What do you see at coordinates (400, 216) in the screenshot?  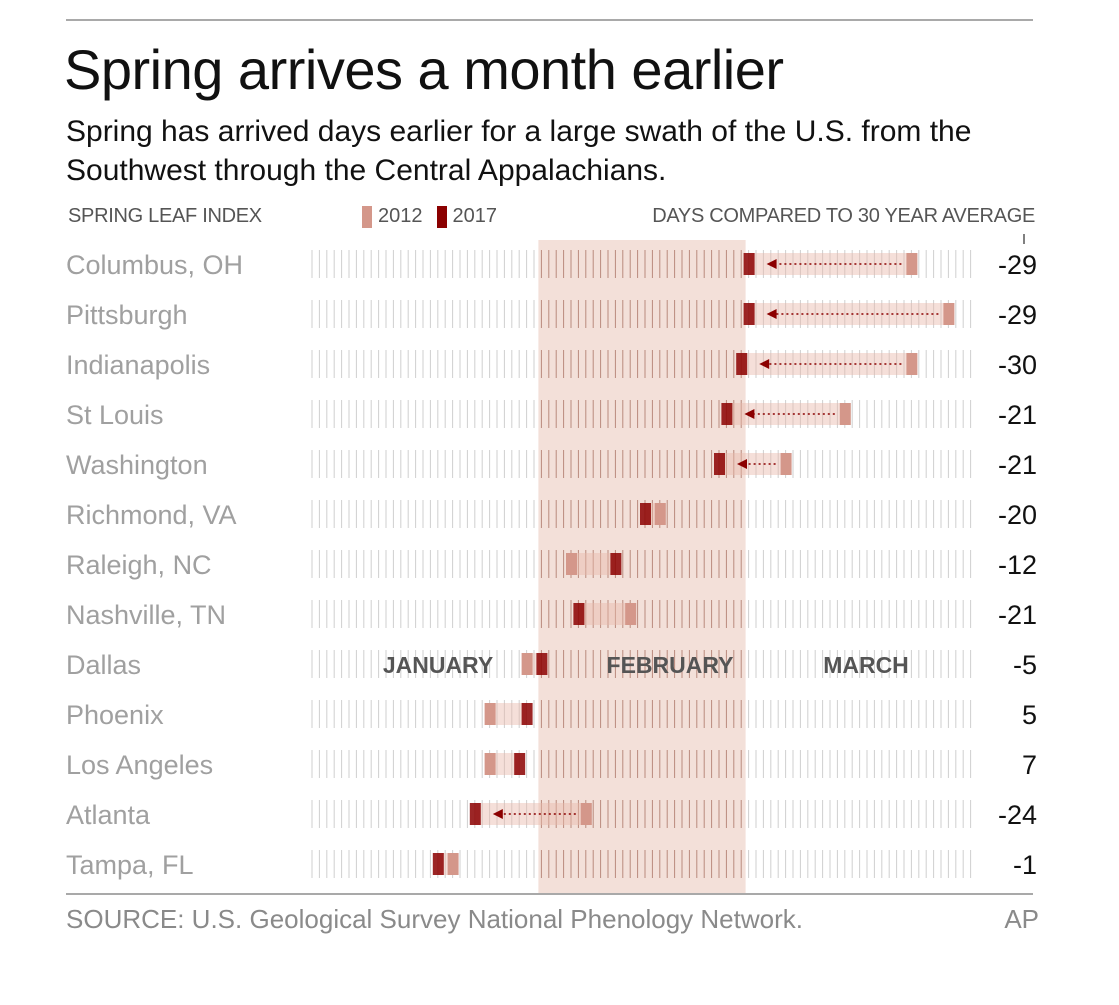 I see `legend-label-2012: 2012` at bounding box center [400, 216].